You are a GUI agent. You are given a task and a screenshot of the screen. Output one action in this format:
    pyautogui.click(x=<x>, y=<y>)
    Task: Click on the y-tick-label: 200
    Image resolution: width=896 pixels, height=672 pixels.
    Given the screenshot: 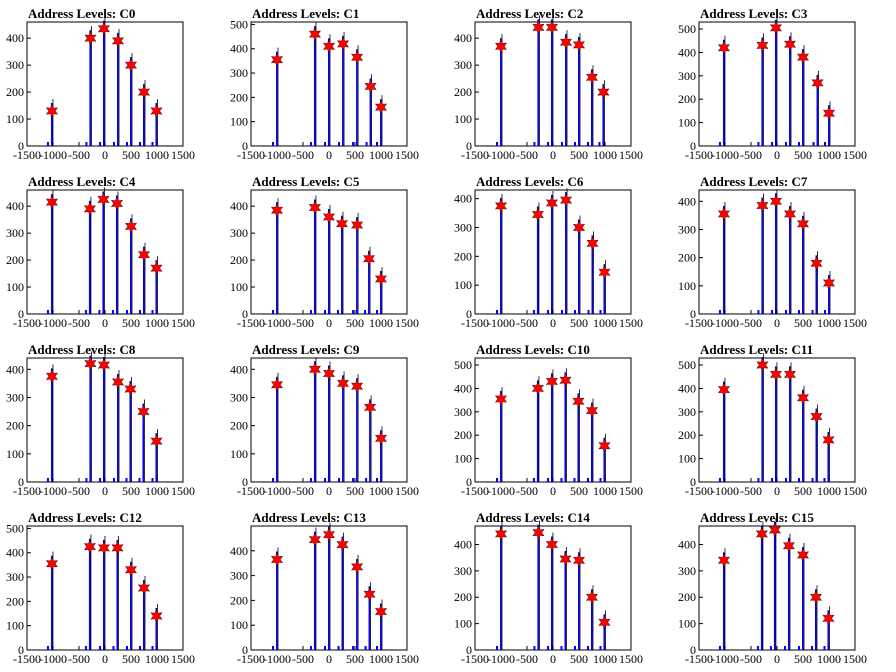 What is the action you would take?
    pyautogui.click(x=463, y=435)
    